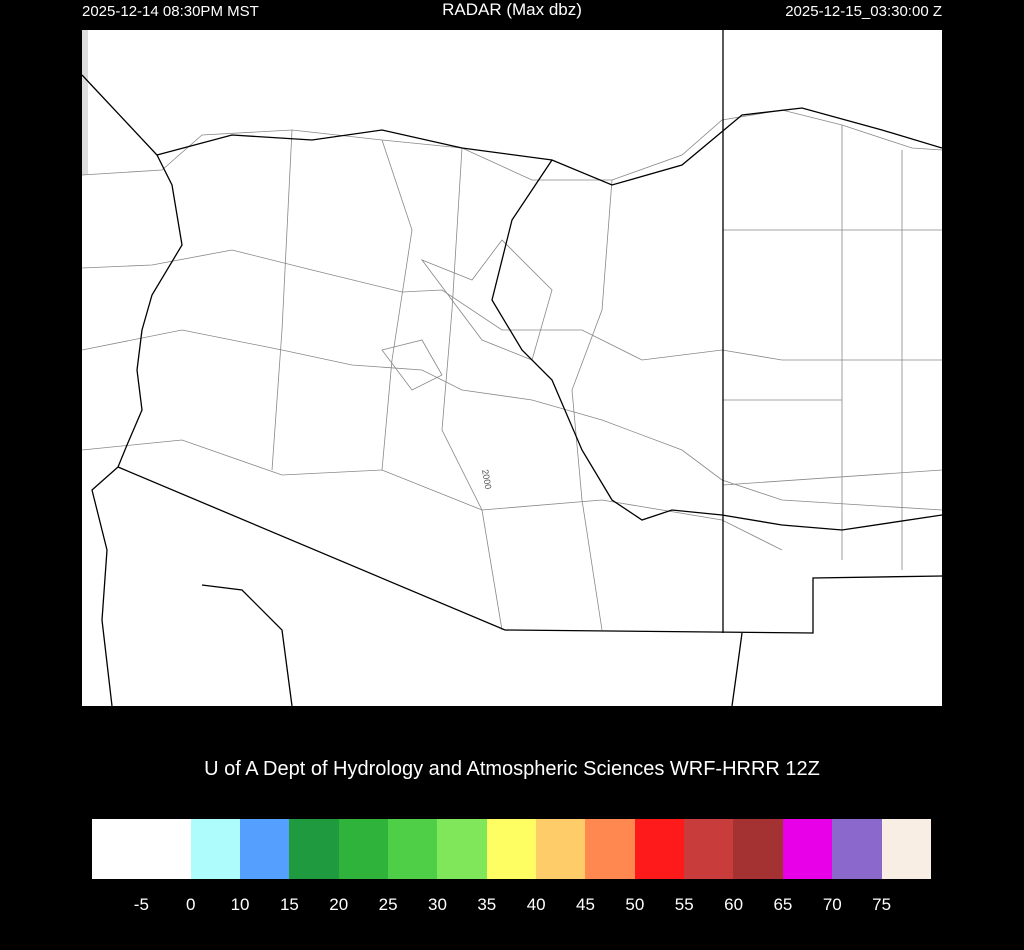 The width and height of the screenshot is (1024, 950). Describe the element at coordinates (536, 904) in the screenshot. I see `colorbar-label: 40` at that location.